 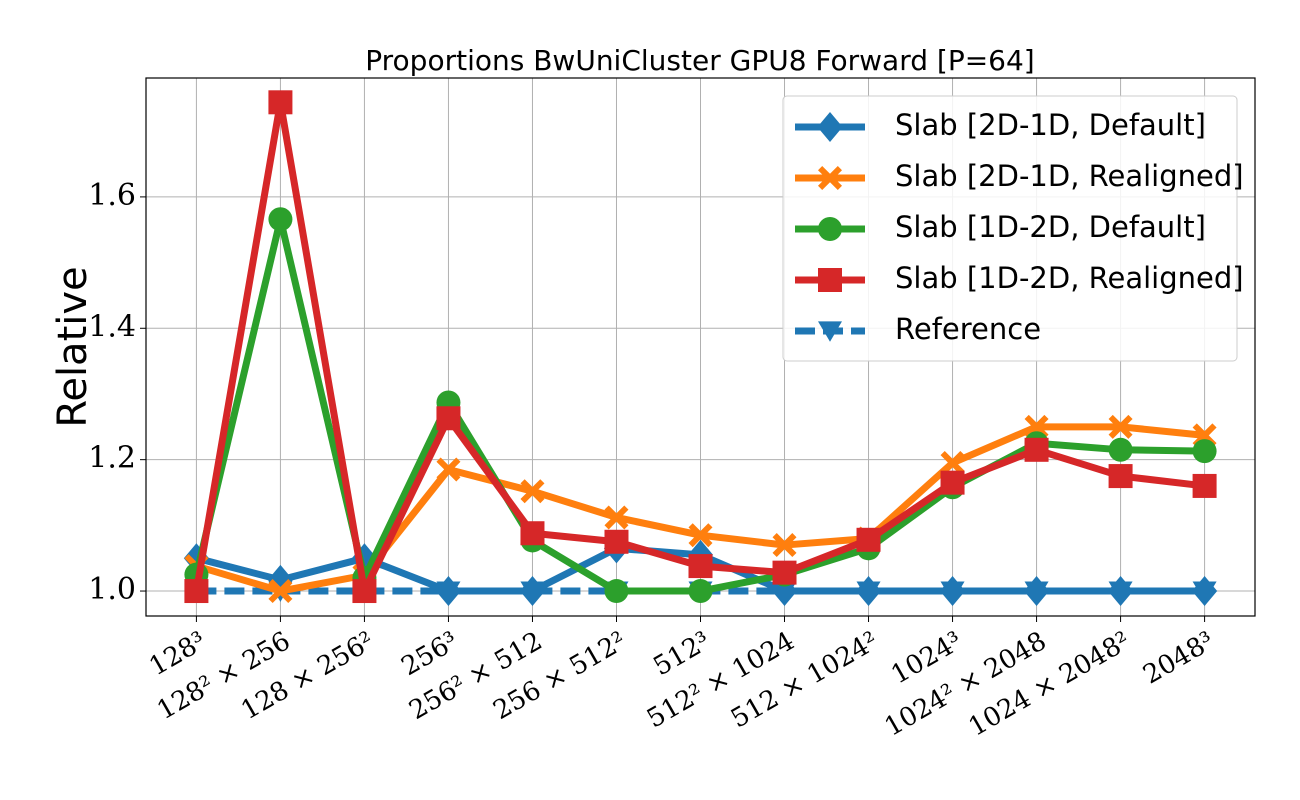 I want to click on x-tick-label: 2048³, so click(x=1178, y=658).